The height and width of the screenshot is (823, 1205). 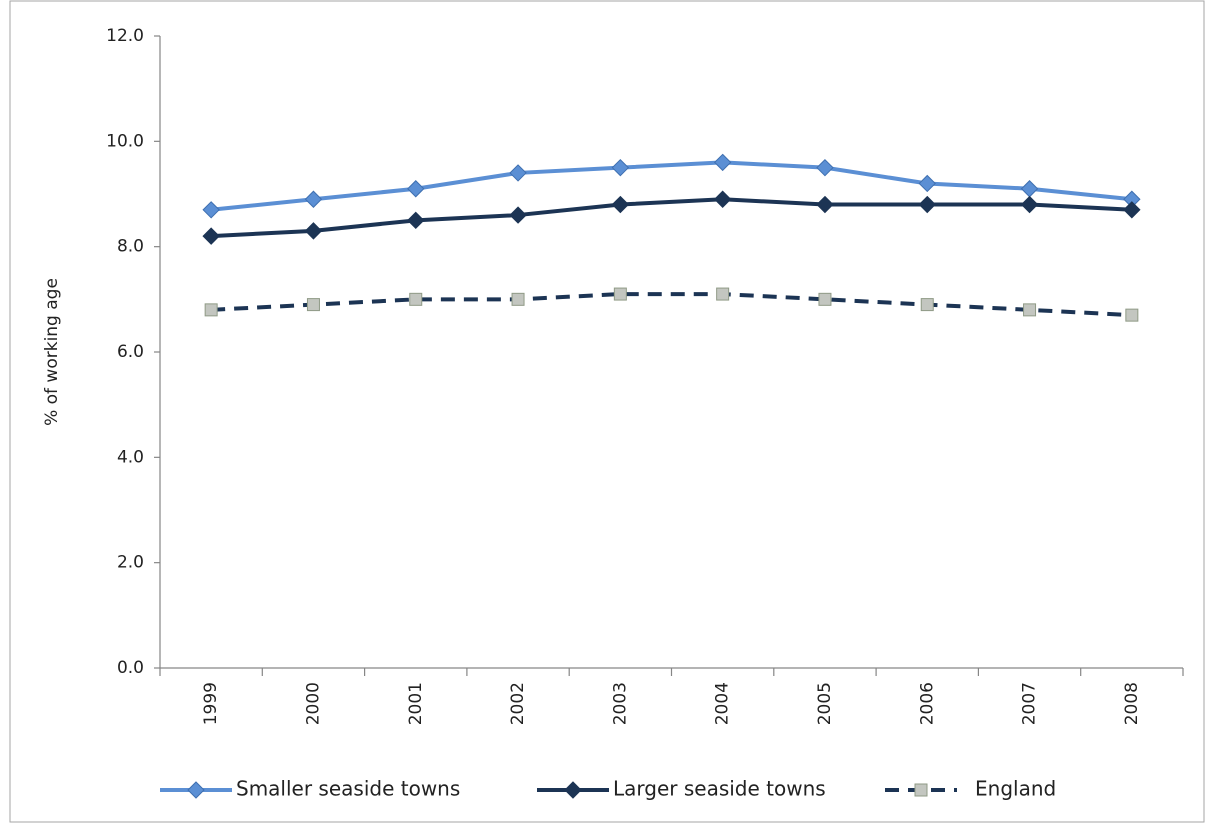 I want to click on y-tick-label: 8.0, so click(x=130, y=247).